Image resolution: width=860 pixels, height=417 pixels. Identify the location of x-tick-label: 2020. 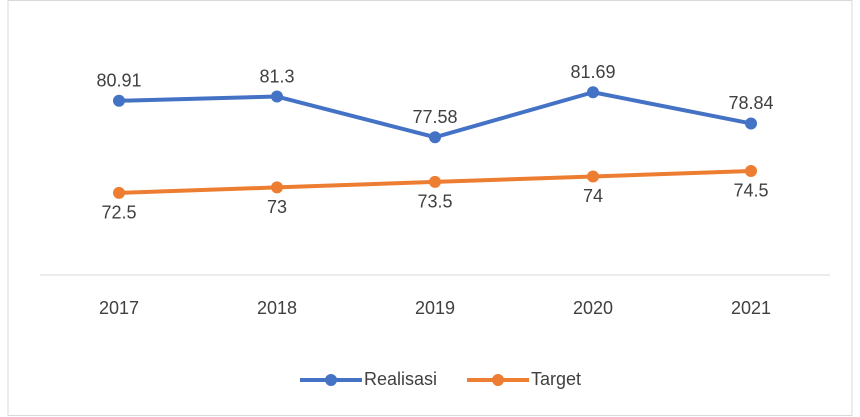
(593, 308).